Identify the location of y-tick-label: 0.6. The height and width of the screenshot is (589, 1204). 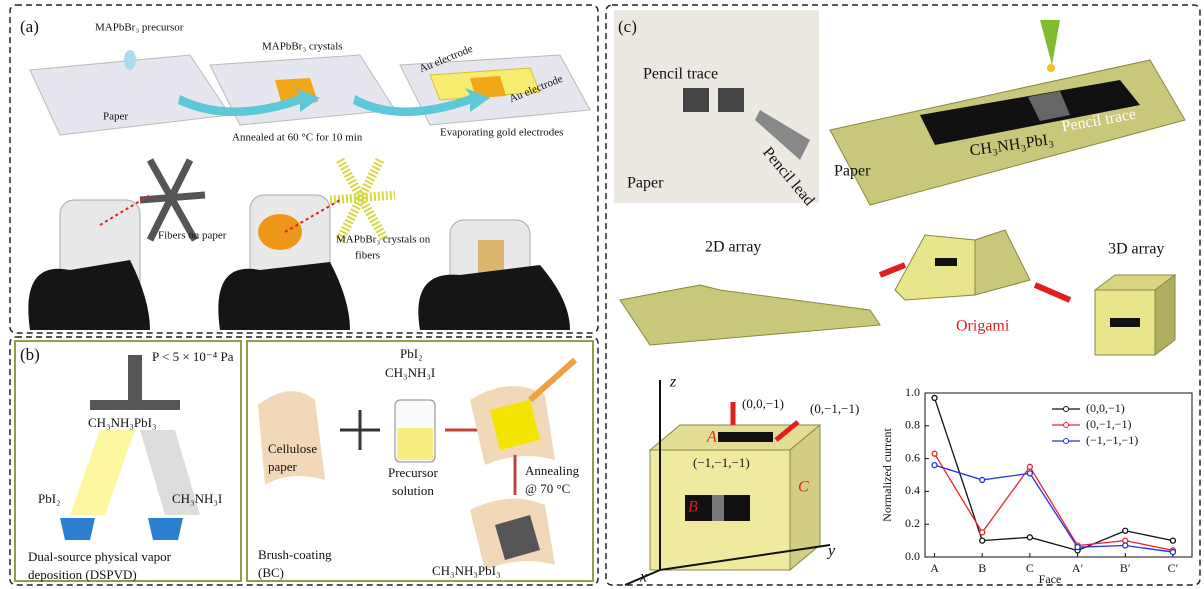
(912, 457).